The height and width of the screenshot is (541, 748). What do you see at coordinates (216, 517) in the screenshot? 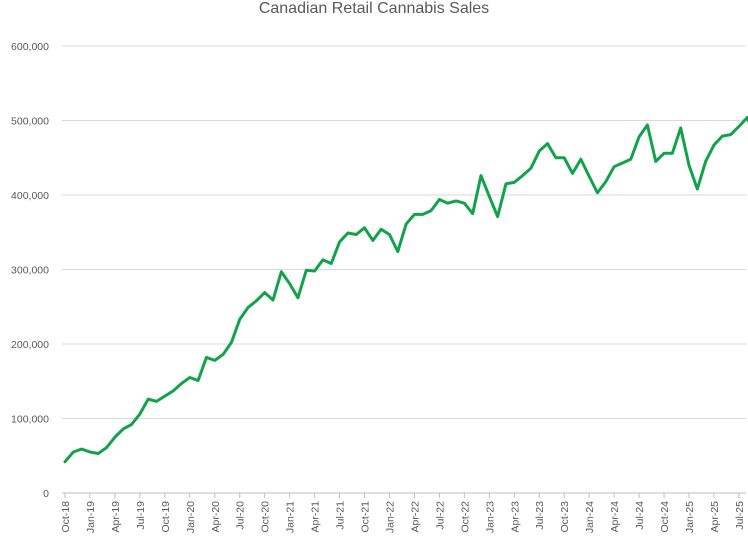
I see `x-tick-label: Apr-20` at bounding box center [216, 517].